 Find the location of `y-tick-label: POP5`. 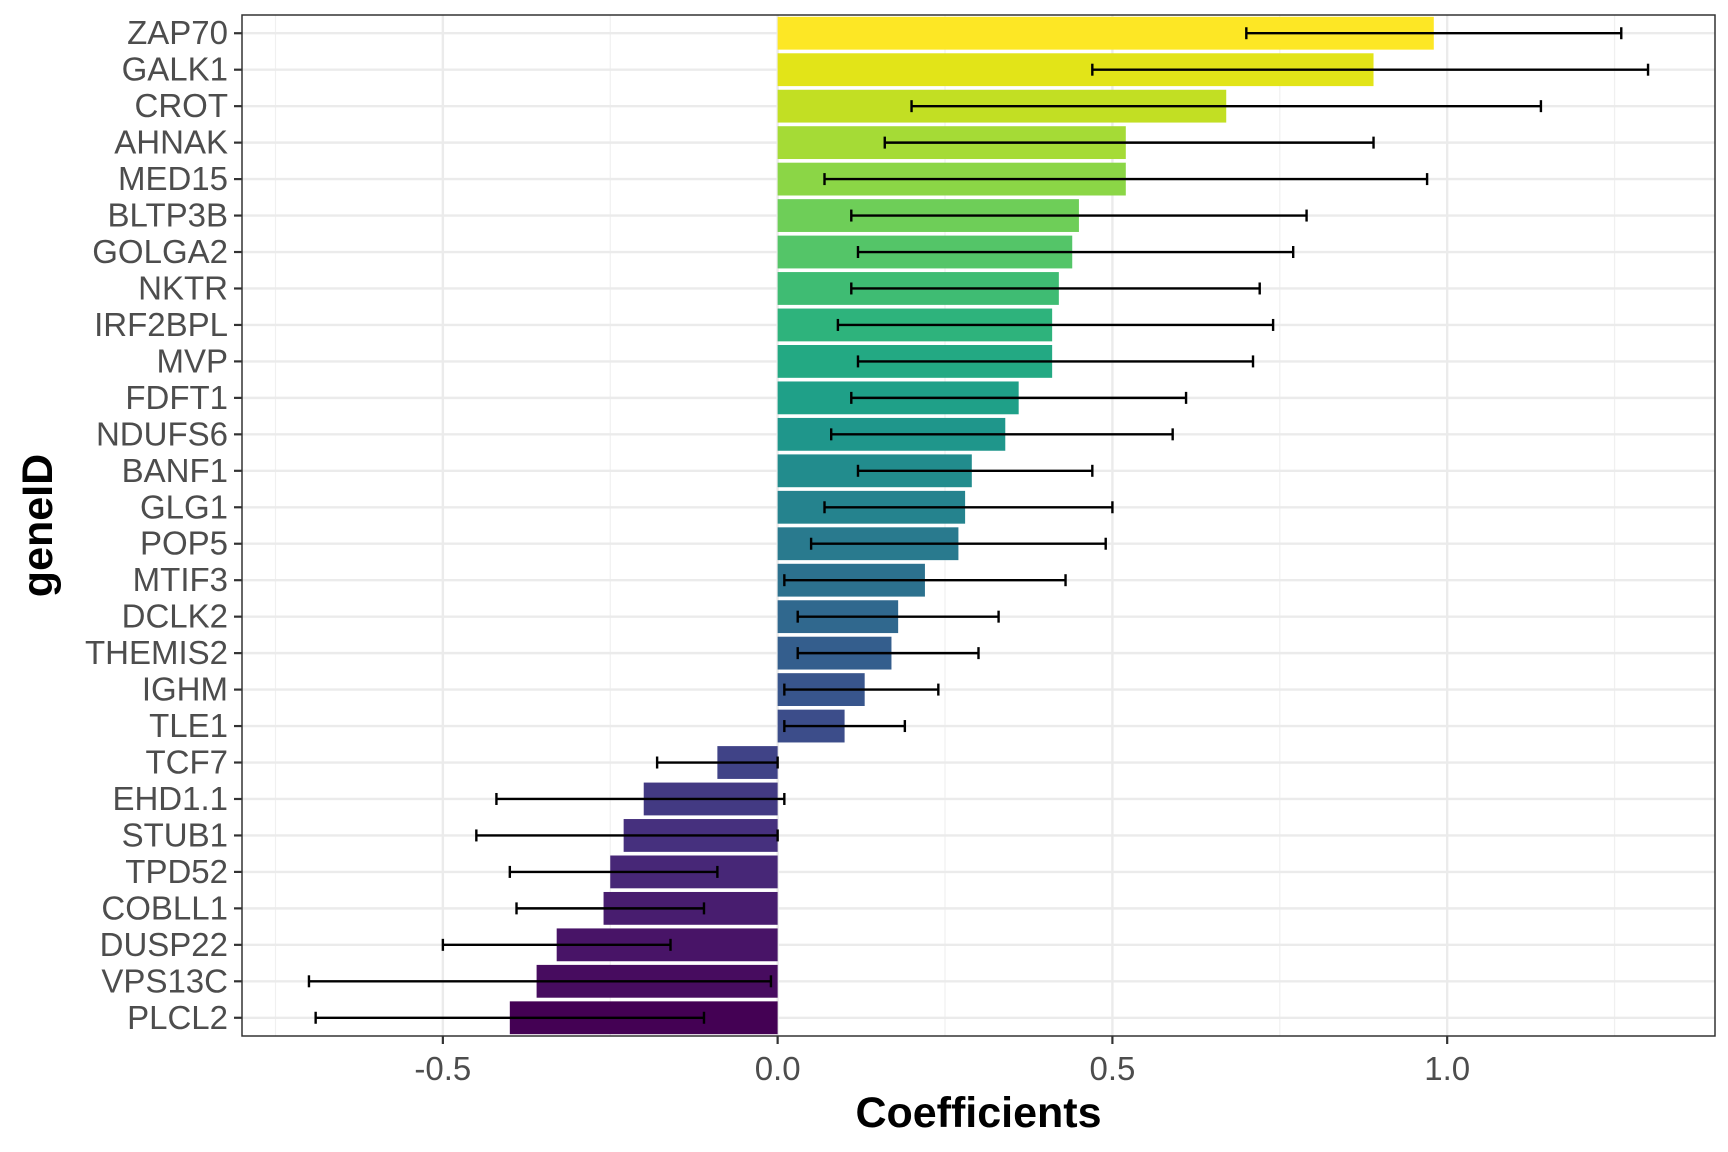

y-tick-label: POP5 is located at coordinates (184, 543).